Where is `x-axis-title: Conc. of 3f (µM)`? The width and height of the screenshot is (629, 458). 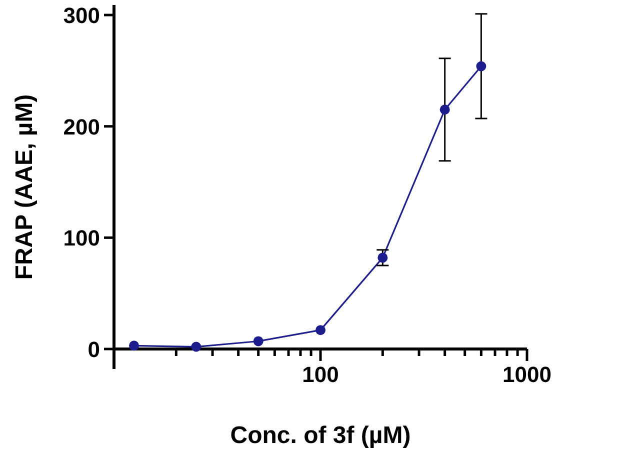
x-axis-title: Conc. of 3f (µM) is located at coordinates (320, 435).